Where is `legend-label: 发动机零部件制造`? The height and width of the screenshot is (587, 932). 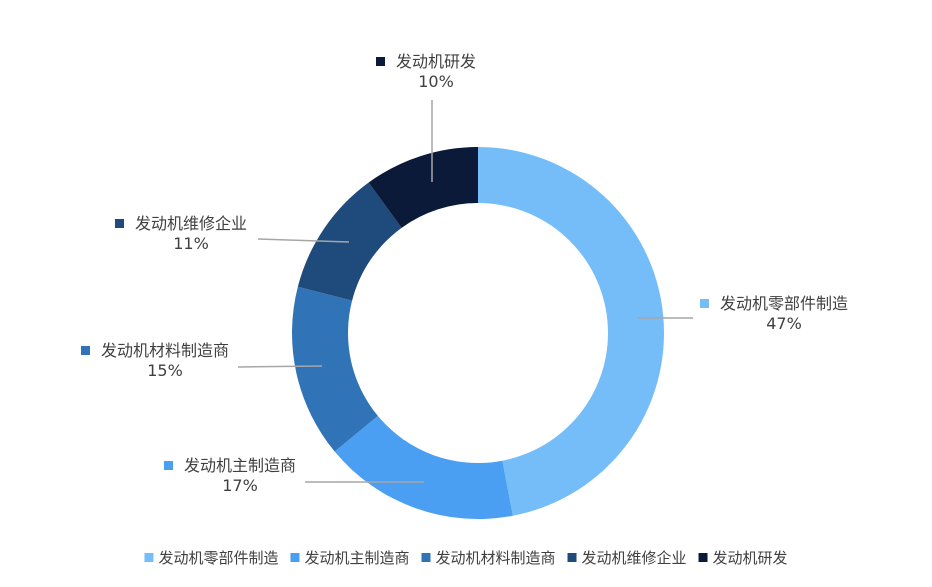
legend-label: 发动机零部件制造 is located at coordinates (218, 558).